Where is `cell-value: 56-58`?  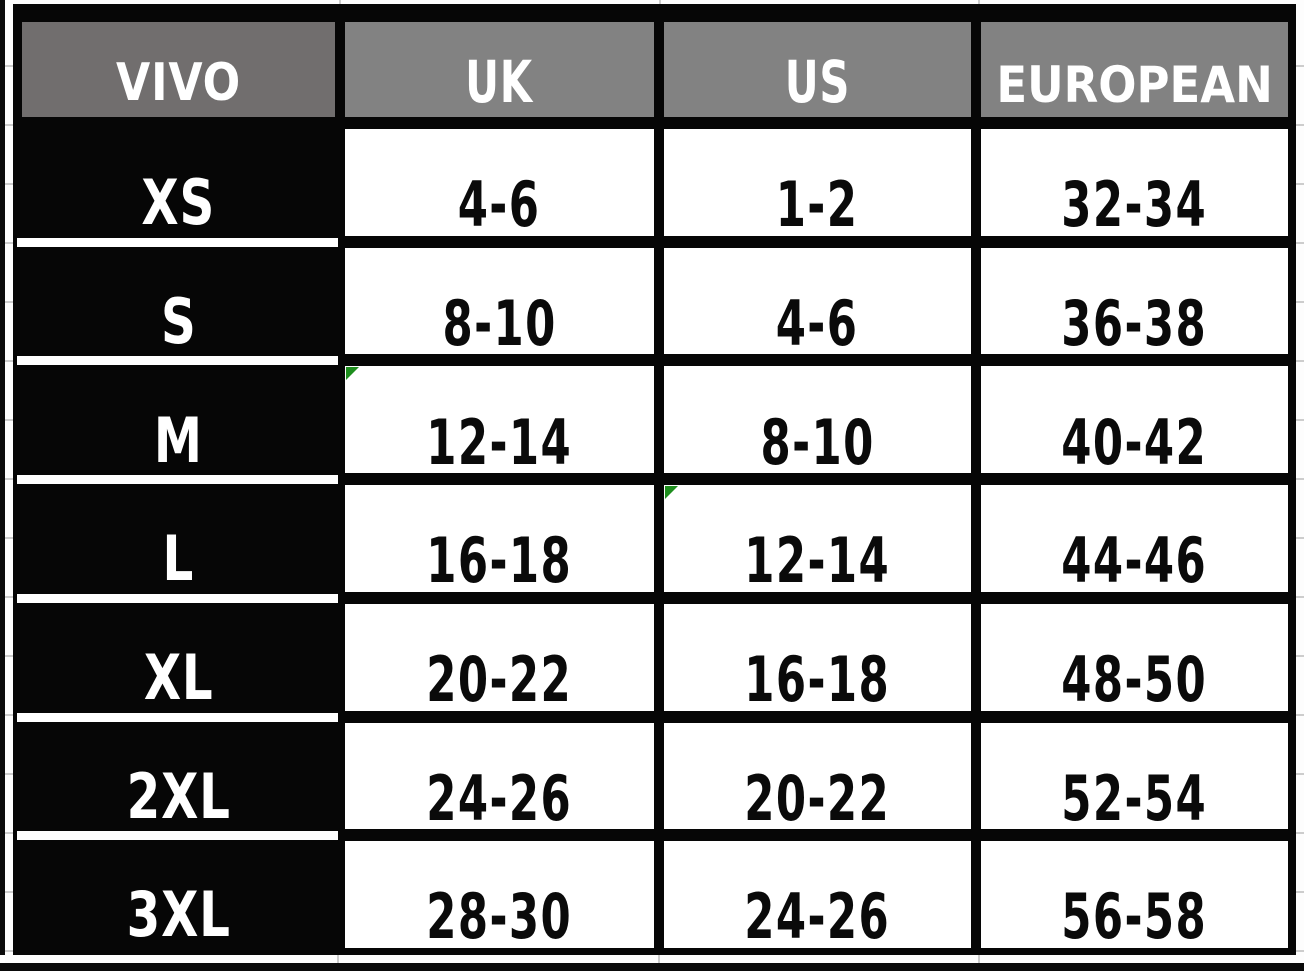 cell-value: 56-58 is located at coordinates (1134, 917).